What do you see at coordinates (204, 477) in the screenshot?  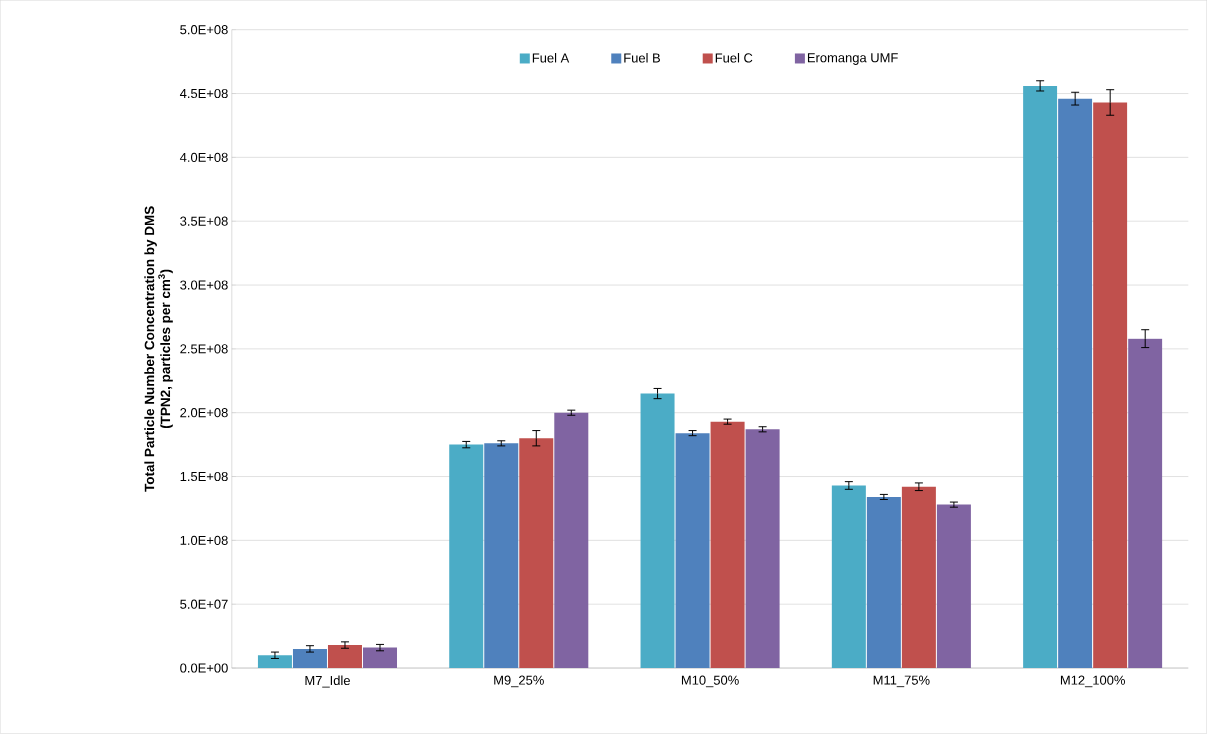 I see `y-tick-label: 1.5E+08` at bounding box center [204, 477].